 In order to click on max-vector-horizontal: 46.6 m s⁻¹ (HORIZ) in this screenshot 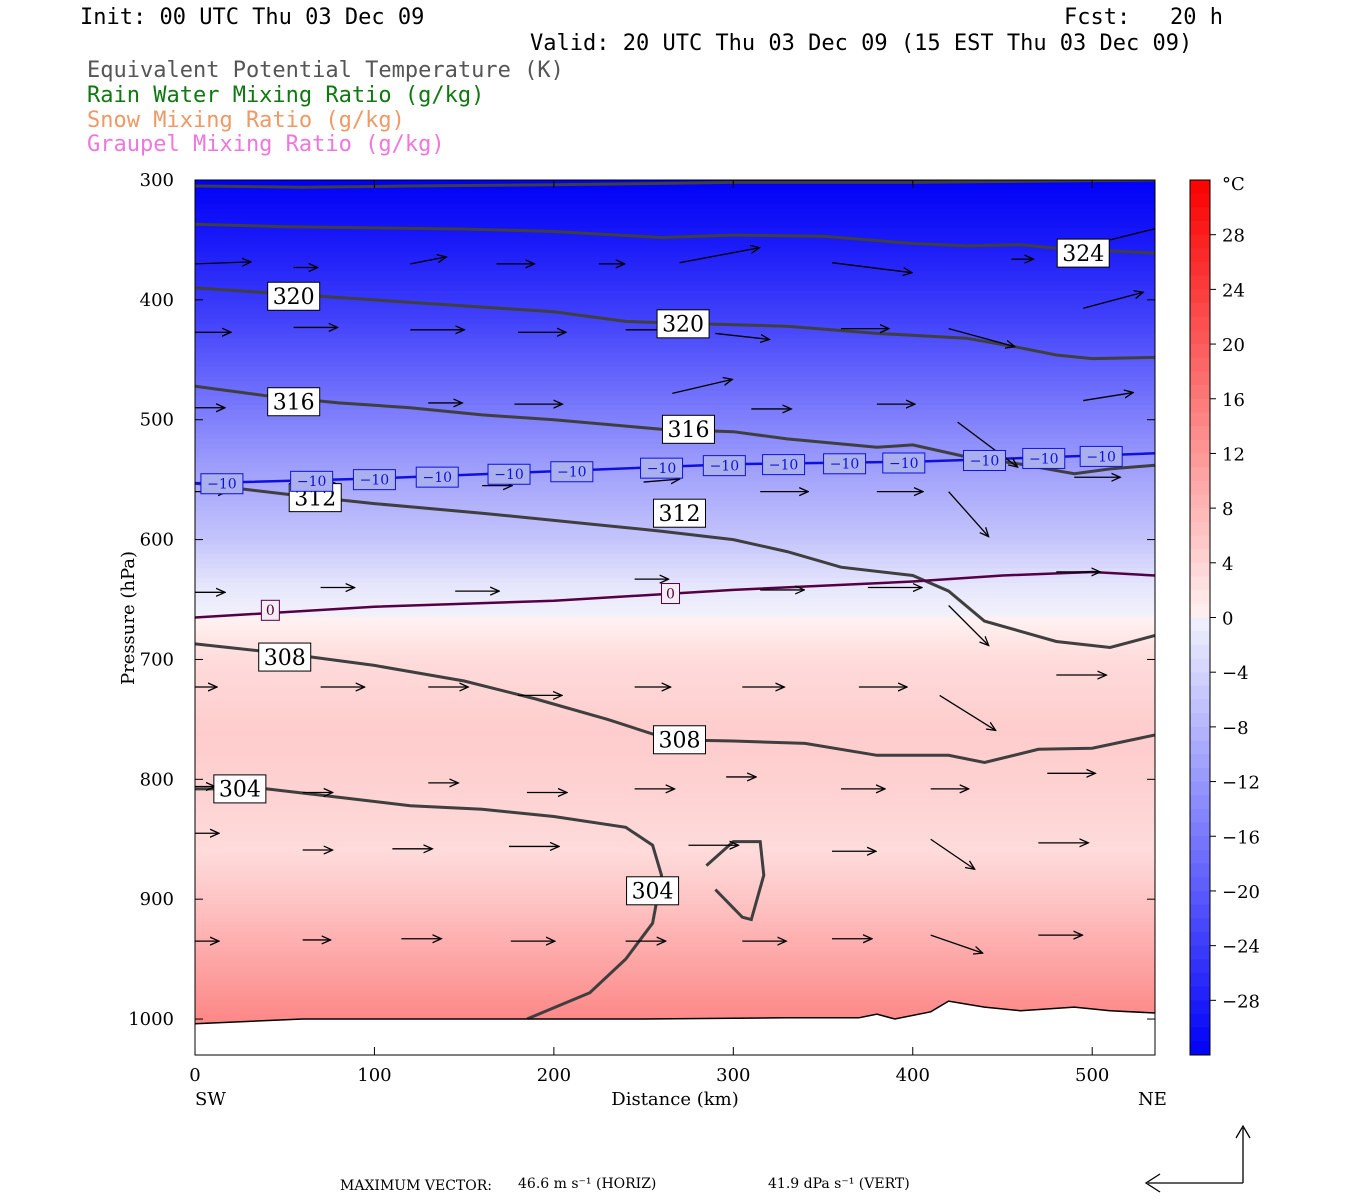, I will do `click(587, 1184)`.